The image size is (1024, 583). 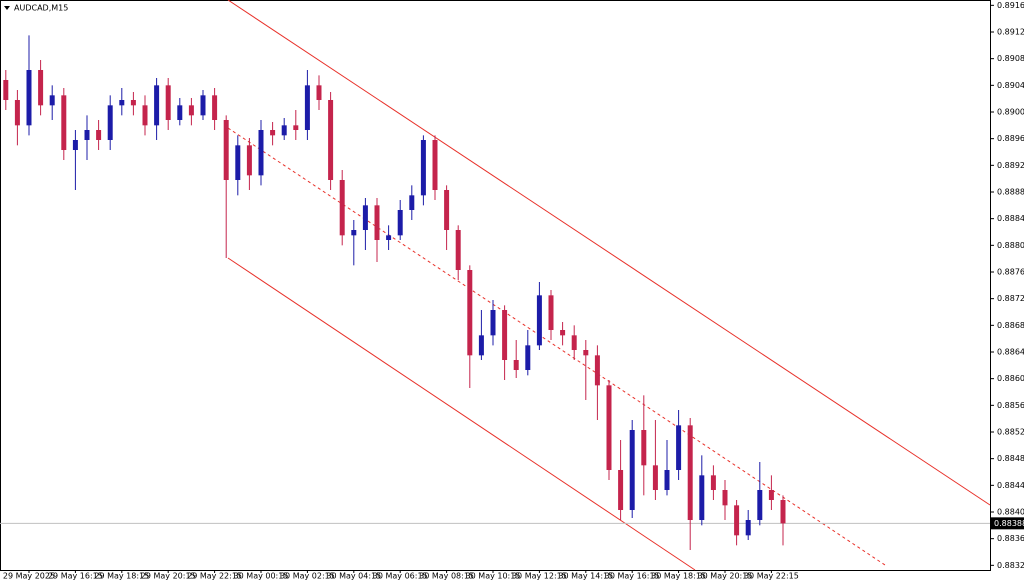 What do you see at coordinates (29, 576) in the screenshot?
I see `x-tick-label: 29 May 2025` at bounding box center [29, 576].